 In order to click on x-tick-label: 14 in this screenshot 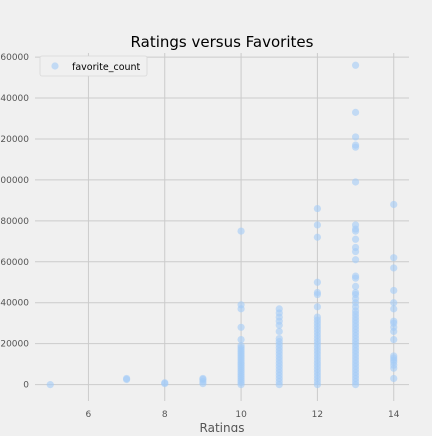, I will do `click(394, 415)`.